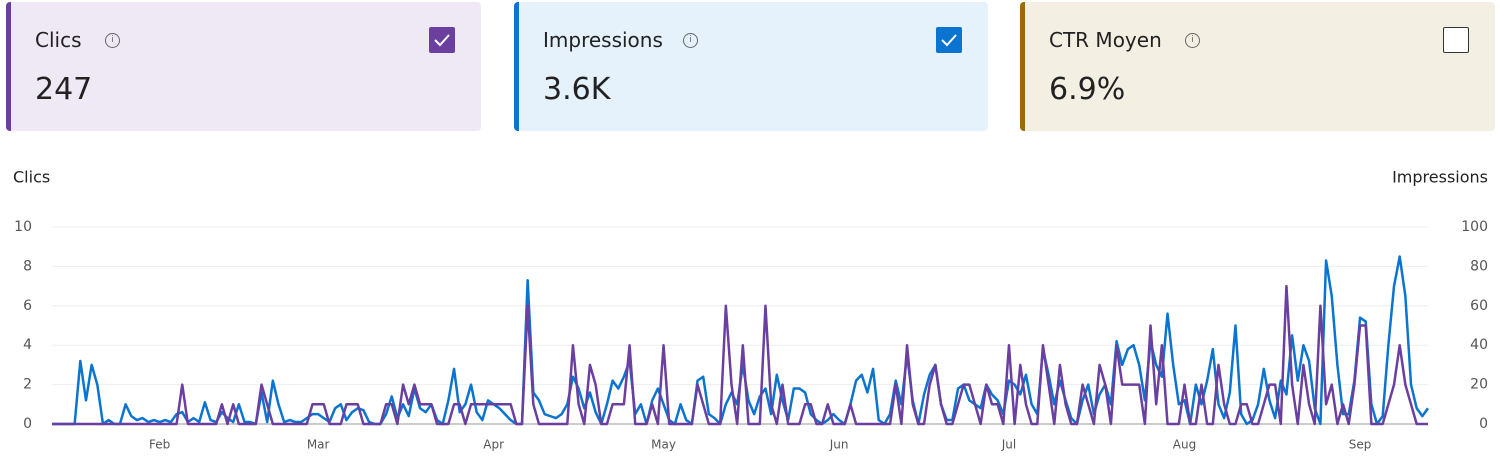 Image resolution: width=1500 pixels, height=466 pixels. Describe the element at coordinates (27, 424) in the screenshot. I see `y-tick-label: 0` at that location.